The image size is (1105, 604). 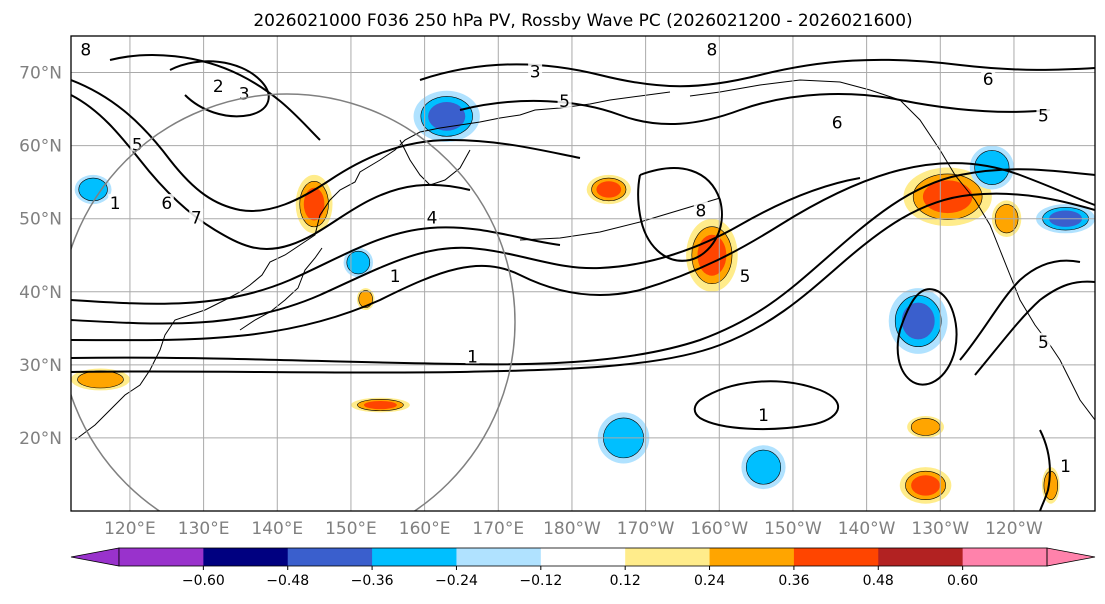 What do you see at coordinates (40, 256) in the screenshot?
I see `latitude-labels: 70°N 60°N 50°N 40°N 30°N 20°N` at bounding box center [40, 256].